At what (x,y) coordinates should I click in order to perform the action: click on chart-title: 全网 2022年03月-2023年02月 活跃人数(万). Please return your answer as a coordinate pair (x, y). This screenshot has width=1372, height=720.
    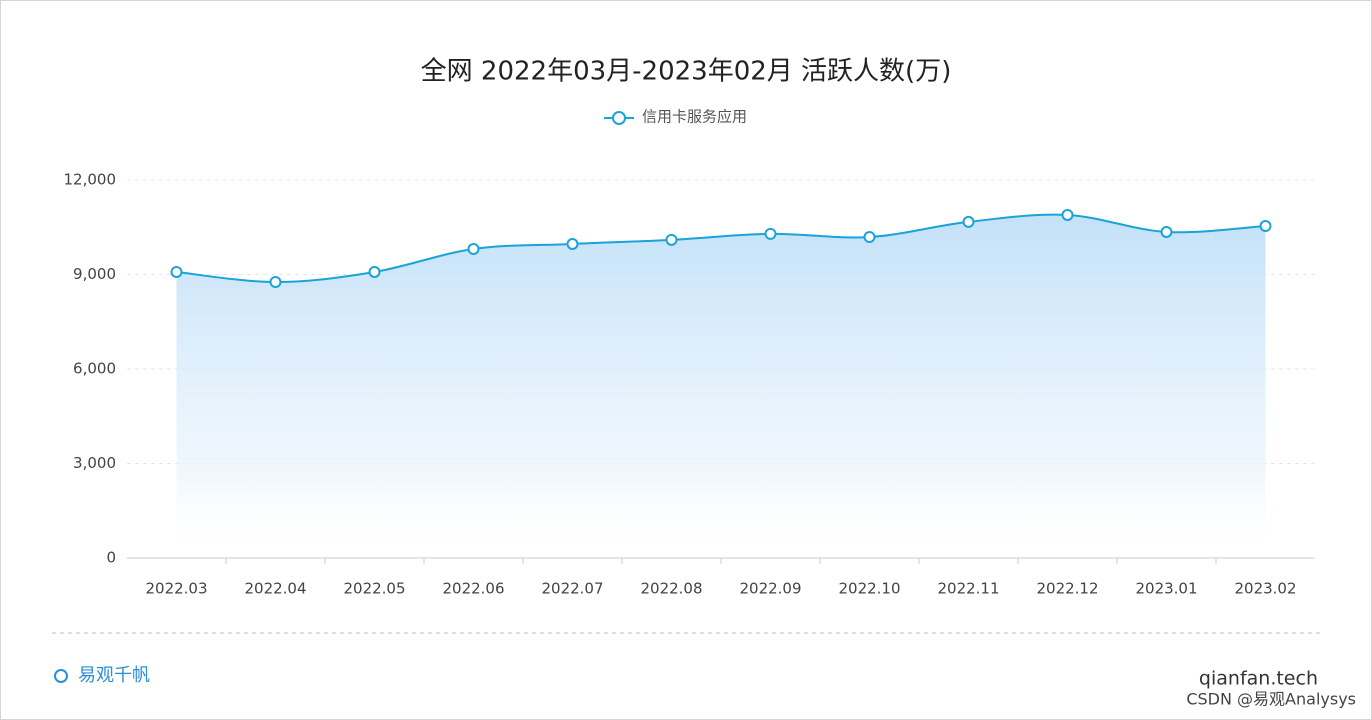
    Looking at the image, I should click on (686, 72).